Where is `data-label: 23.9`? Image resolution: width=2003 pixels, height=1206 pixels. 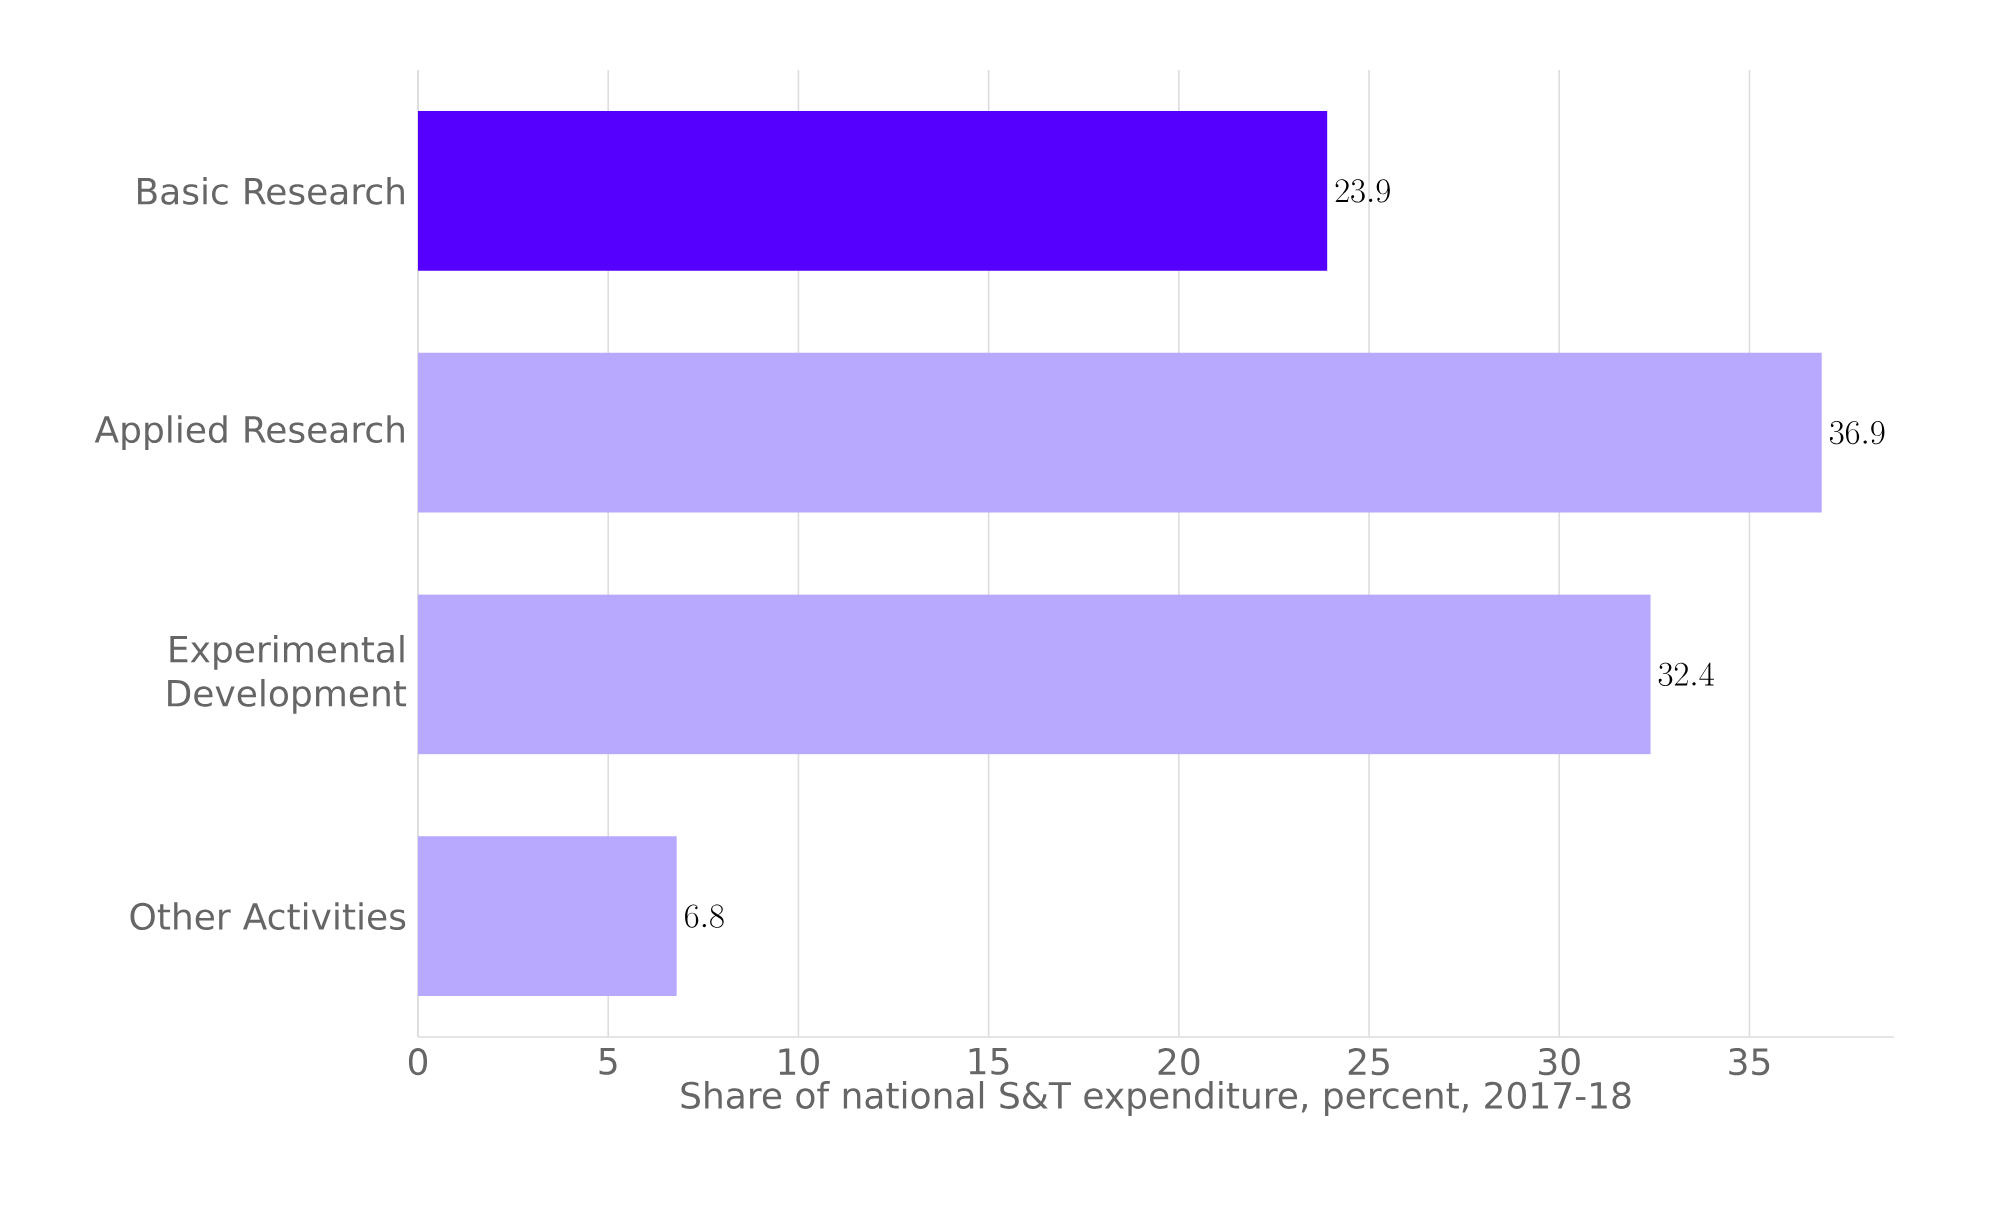 data-label: 23.9 is located at coordinates (1362, 191).